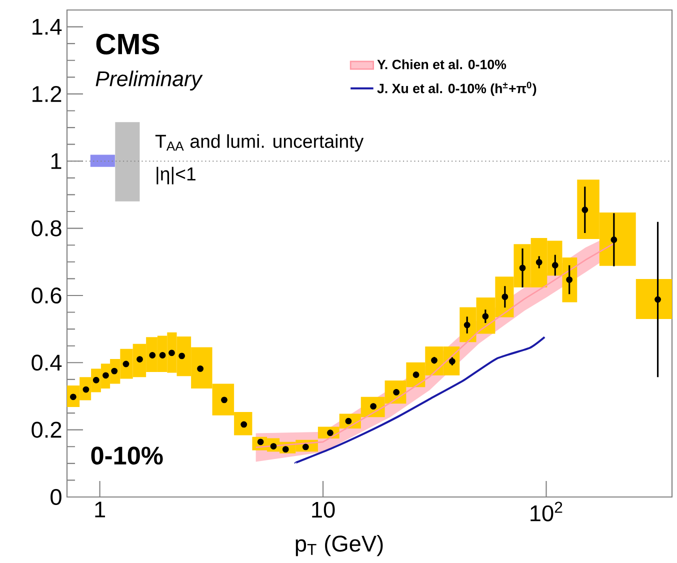 This screenshot has height=563, width=677. What do you see at coordinates (323, 510) in the screenshot?
I see `x-tick-label: 10` at bounding box center [323, 510].